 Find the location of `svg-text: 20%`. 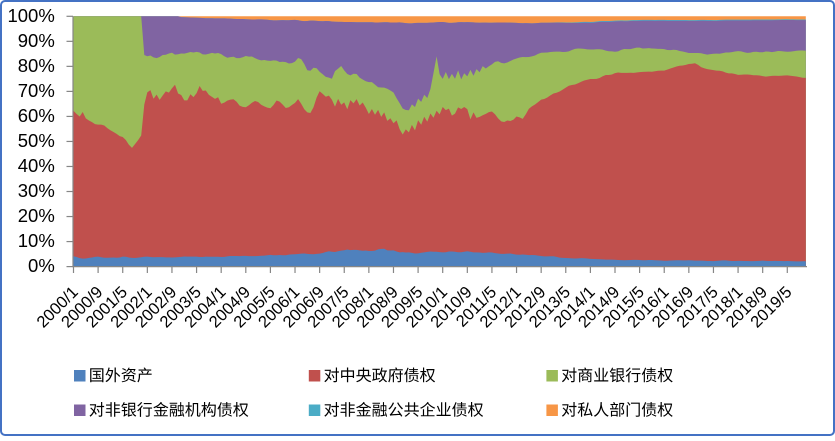

svg-text: 20% is located at coordinates (36, 215).